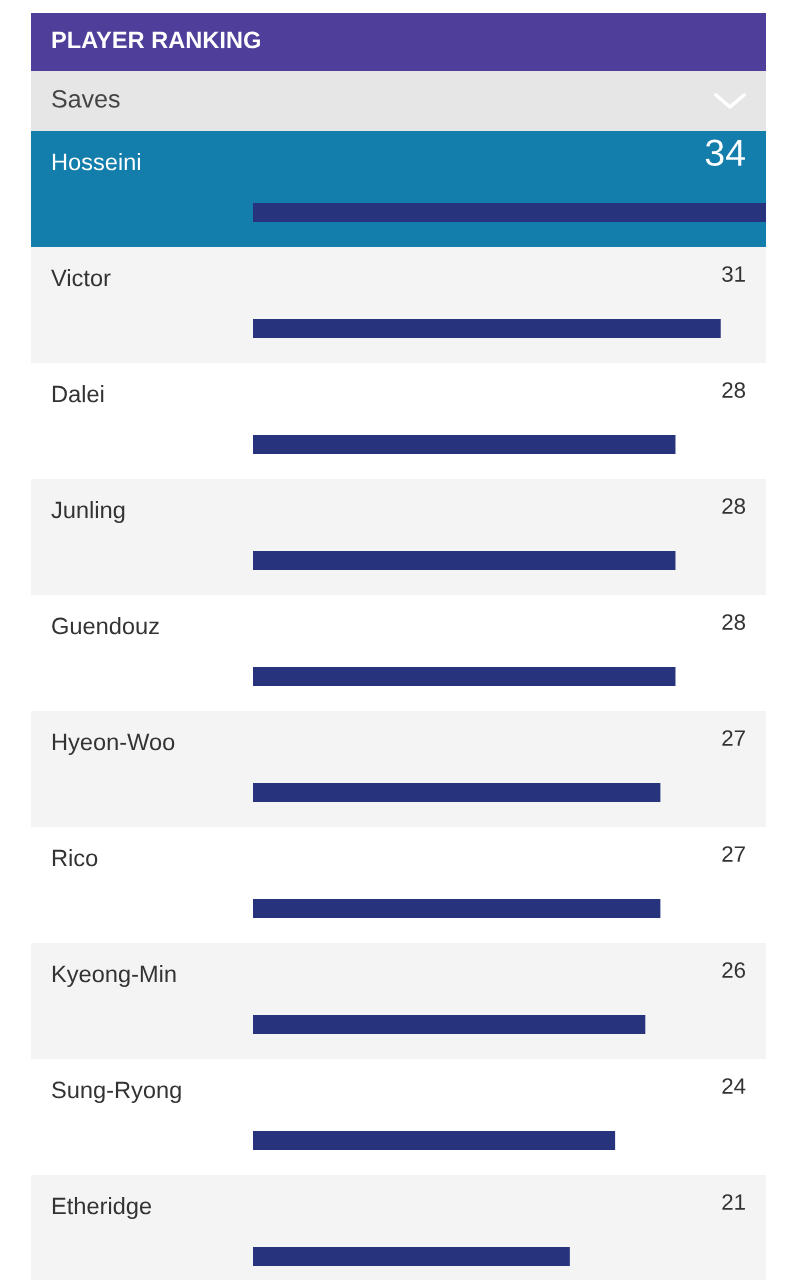 This screenshot has height=1280, width=795. What do you see at coordinates (86, 99) in the screenshot?
I see `chart-subtitle: Saves` at bounding box center [86, 99].